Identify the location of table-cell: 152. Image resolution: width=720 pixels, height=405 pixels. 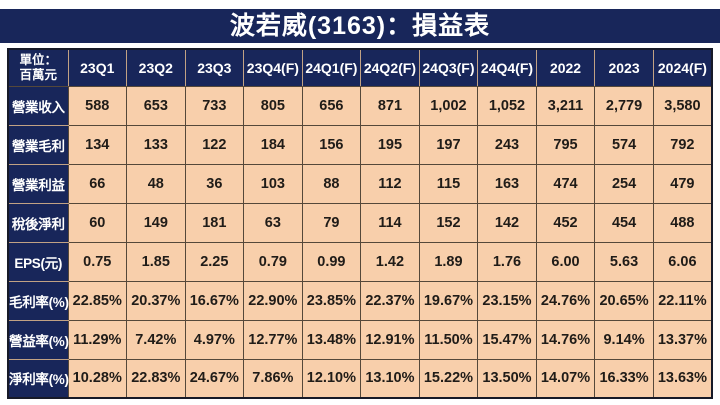
(448, 222).